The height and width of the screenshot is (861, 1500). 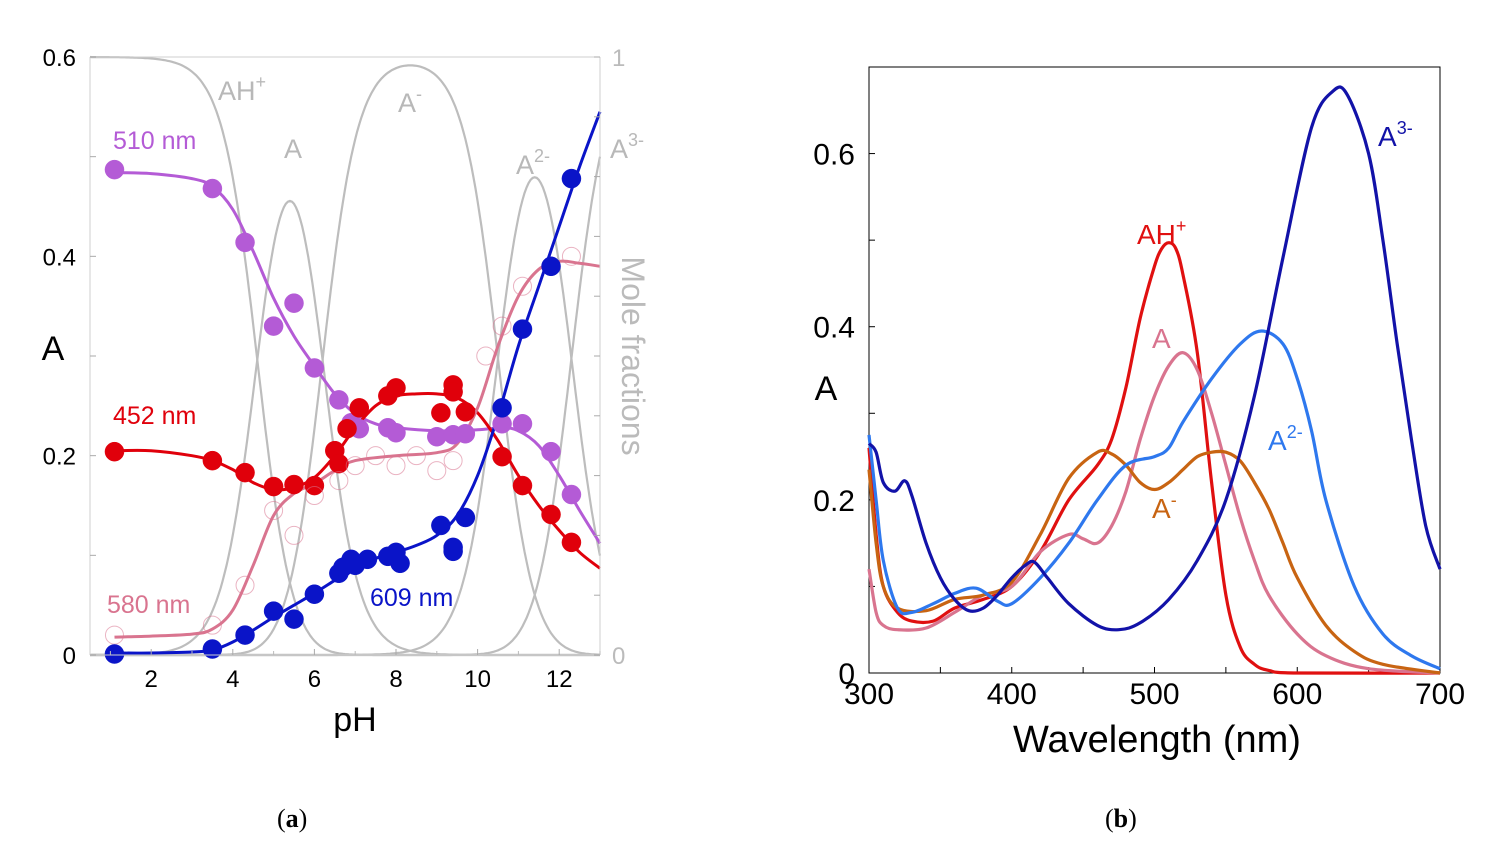 I want to click on x-axis-title: Wavelength (nm), so click(x=1157, y=740).